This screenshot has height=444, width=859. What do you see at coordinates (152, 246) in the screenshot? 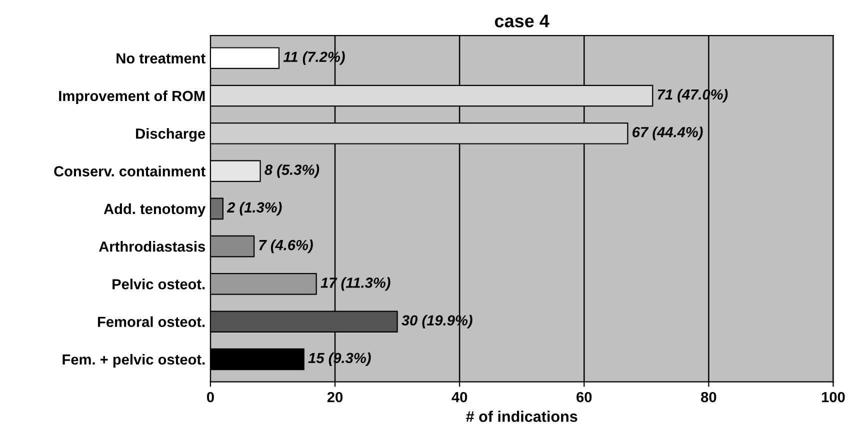
I see `y-tick-label: Arthrodiastasis` at bounding box center [152, 246].